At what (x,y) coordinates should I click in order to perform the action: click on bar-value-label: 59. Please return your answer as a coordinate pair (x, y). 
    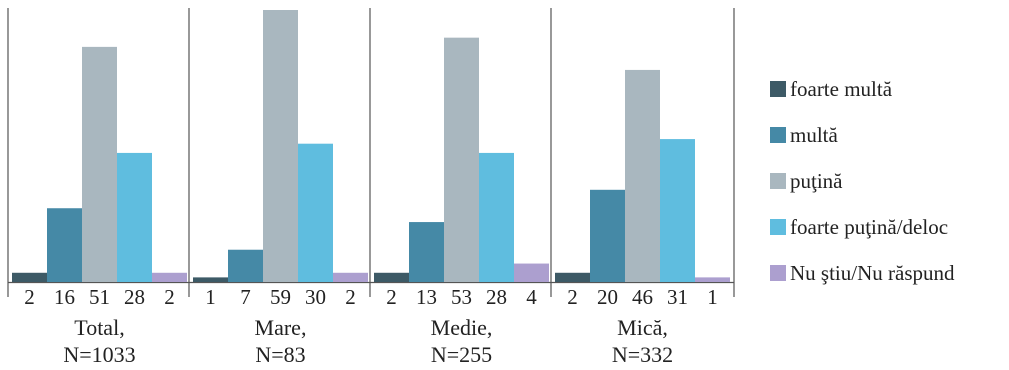
    Looking at the image, I should click on (280, 297).